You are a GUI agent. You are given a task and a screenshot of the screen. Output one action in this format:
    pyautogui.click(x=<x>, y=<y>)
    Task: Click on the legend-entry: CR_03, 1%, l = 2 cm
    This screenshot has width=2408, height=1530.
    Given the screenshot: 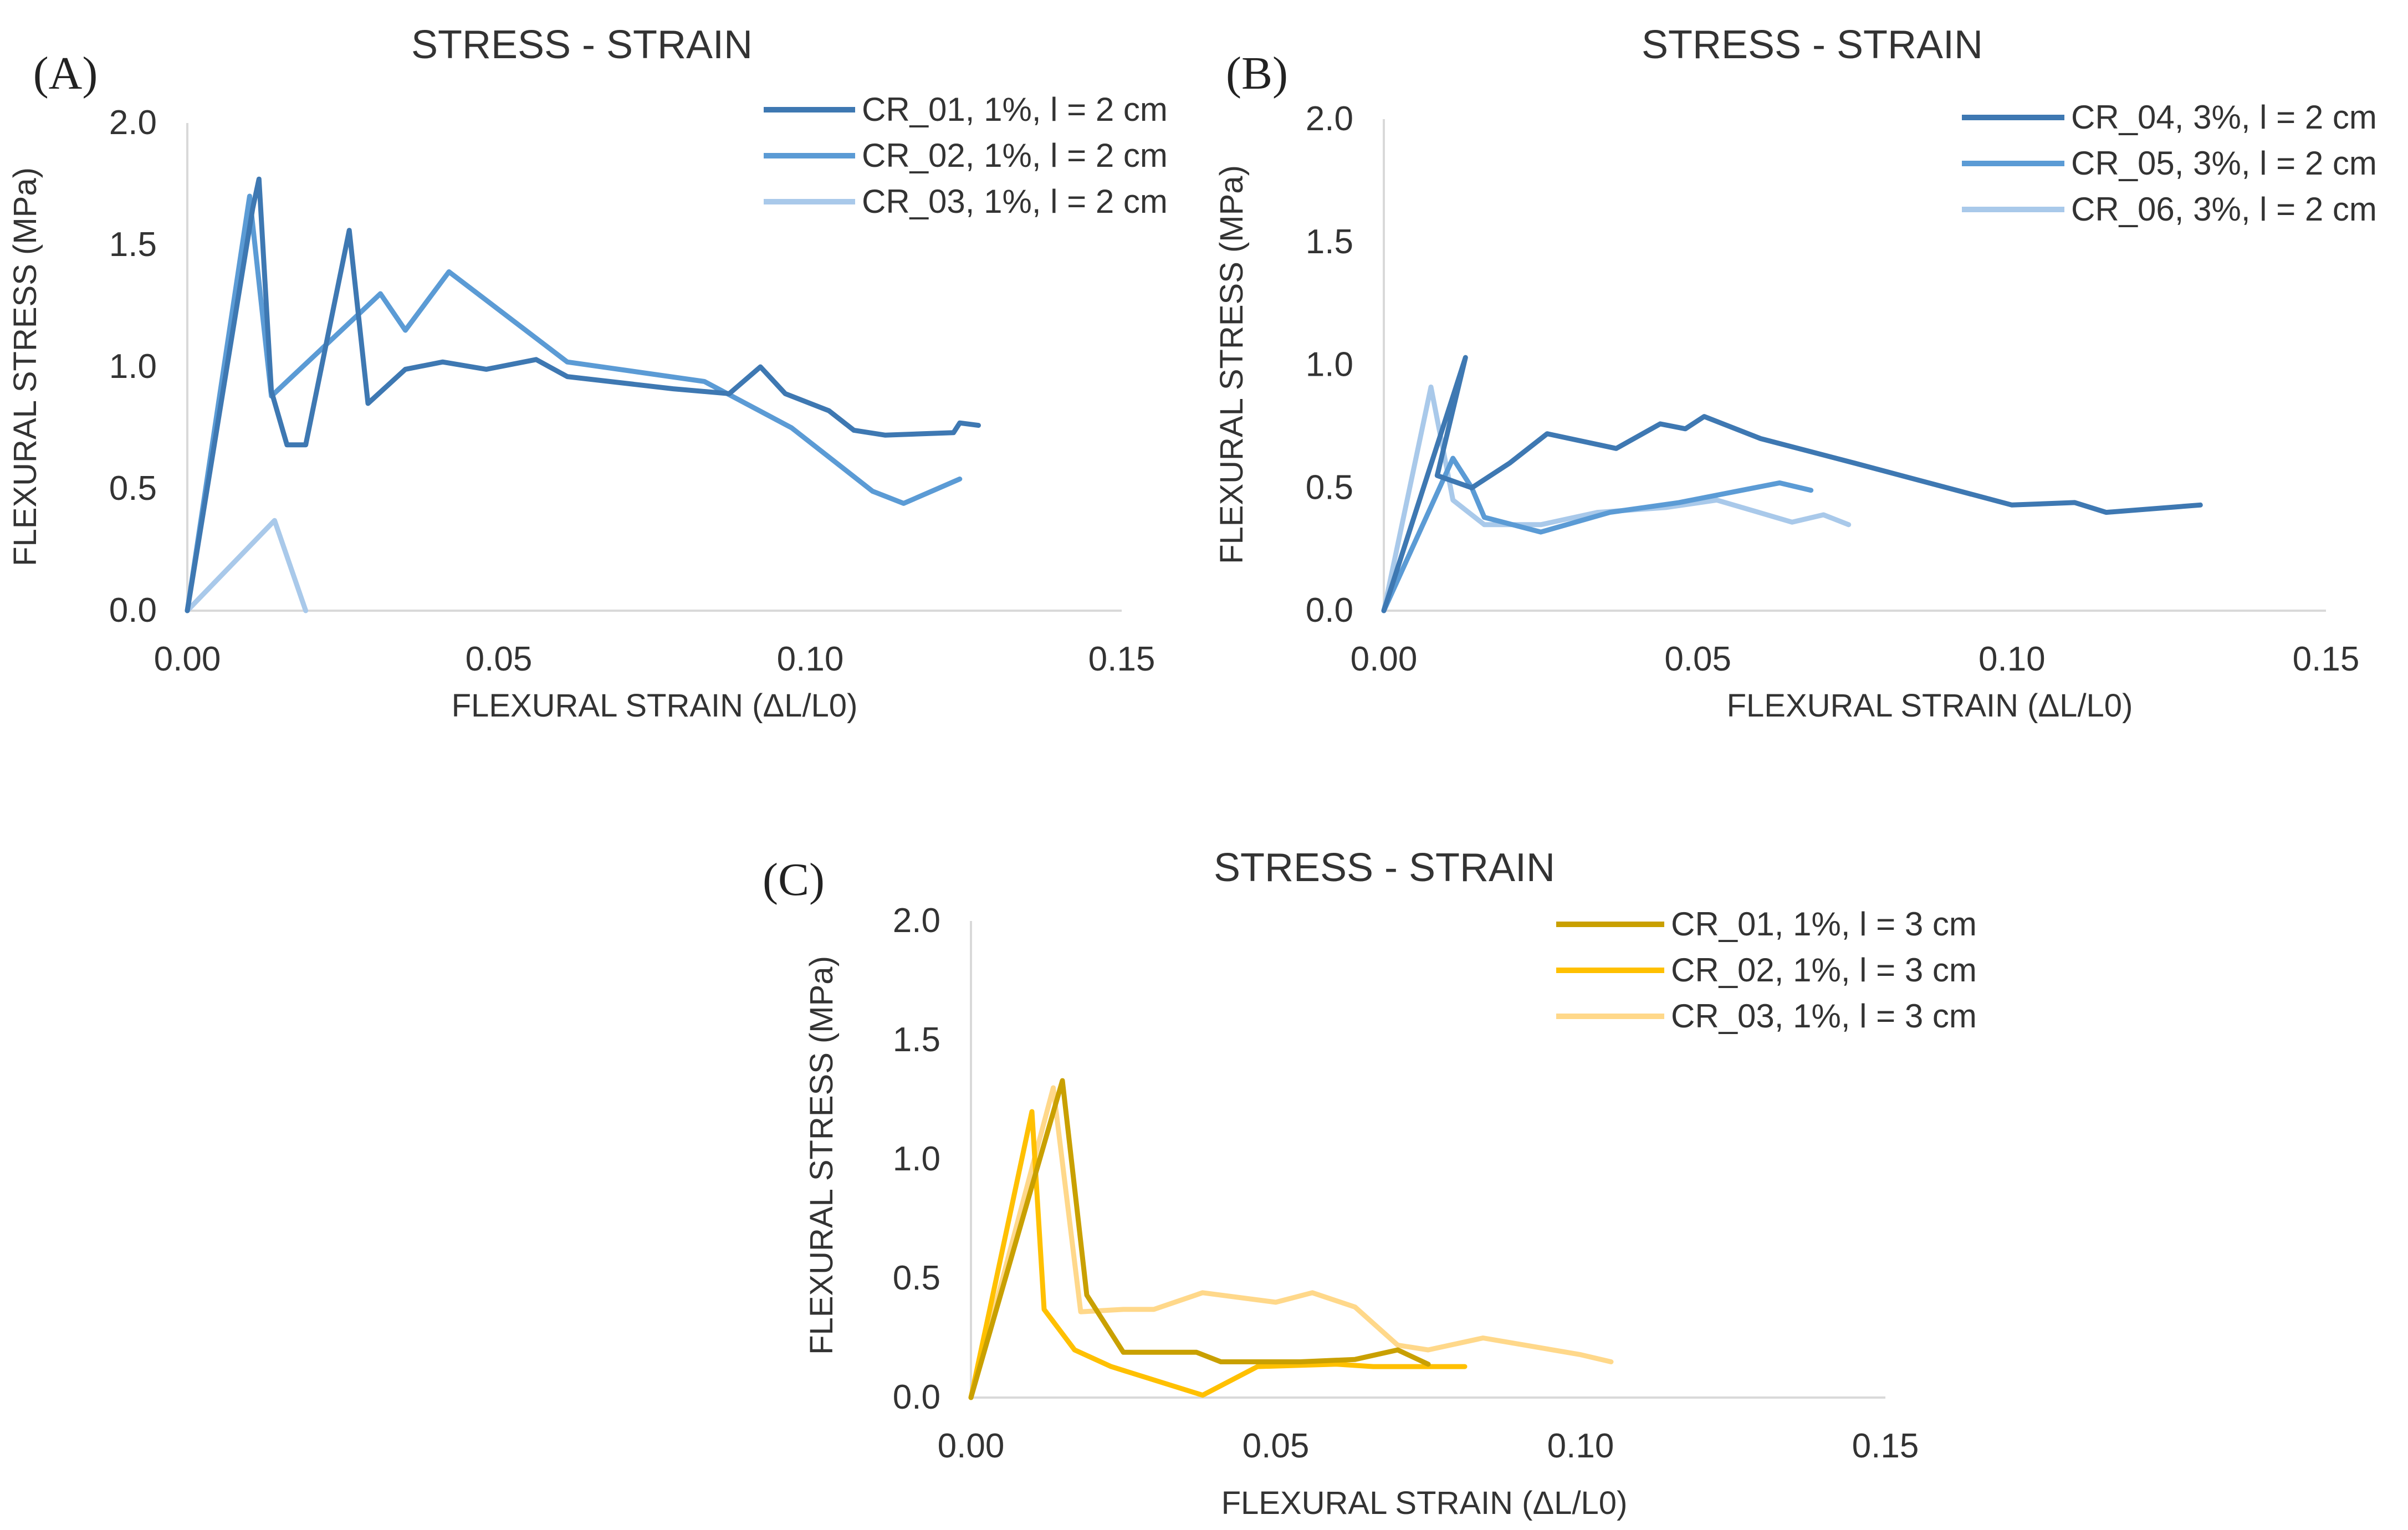 What is the action you would take?
    pyautogui.click(x=1015, y=201)
    